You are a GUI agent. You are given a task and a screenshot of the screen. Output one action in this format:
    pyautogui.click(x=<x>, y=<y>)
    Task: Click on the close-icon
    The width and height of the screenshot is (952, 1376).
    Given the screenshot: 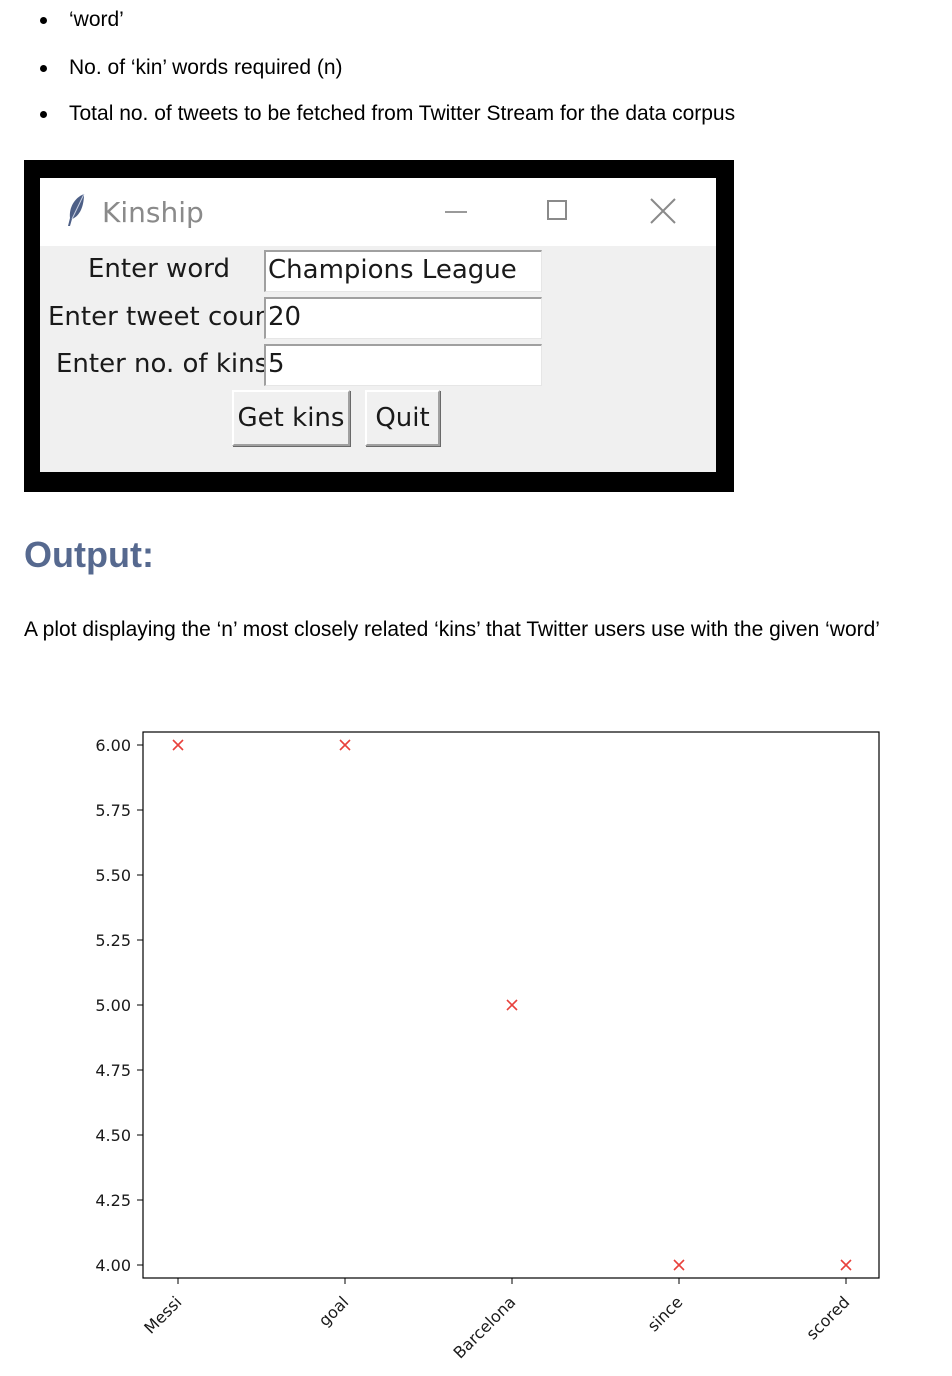 What is the action you would take?
    pyautogui.click(x=663, y=211)
    